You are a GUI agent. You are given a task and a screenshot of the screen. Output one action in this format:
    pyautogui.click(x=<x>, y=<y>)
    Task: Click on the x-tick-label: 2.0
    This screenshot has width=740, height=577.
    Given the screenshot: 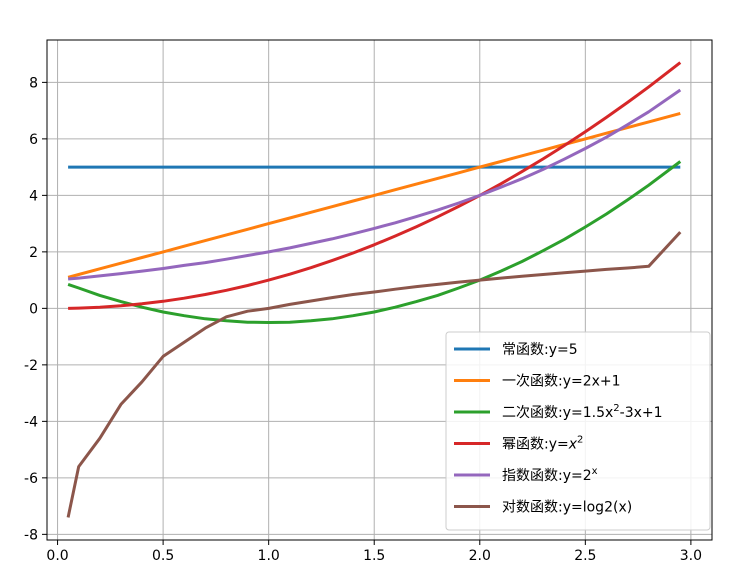 What is the action you would take?
    pyautogui.click(x=480, y=556)
    